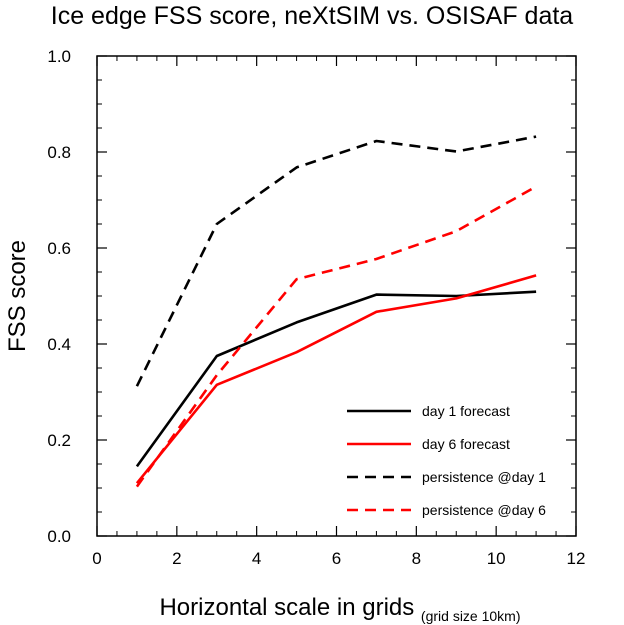 Image resolution: width=624 pixels, height=625 pixels. What do you see at coordinates (59, 248) in the screenshot?
I see `y-tick-label: 0.6` at bounding box center [59, 248].